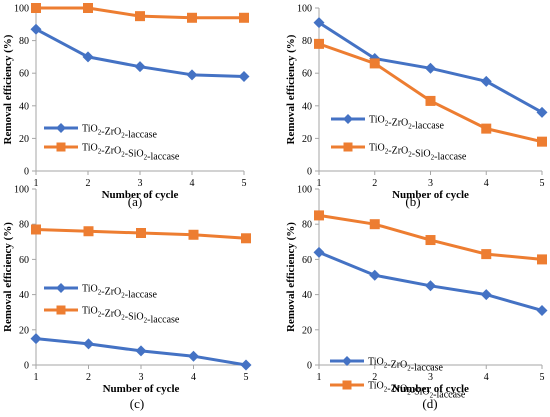 This screenshot has height=417, width=550. What do you see at coordinates (137, 403) in the screenshot?
I see `panel-label: (c)` at bounding box center [137, 403].